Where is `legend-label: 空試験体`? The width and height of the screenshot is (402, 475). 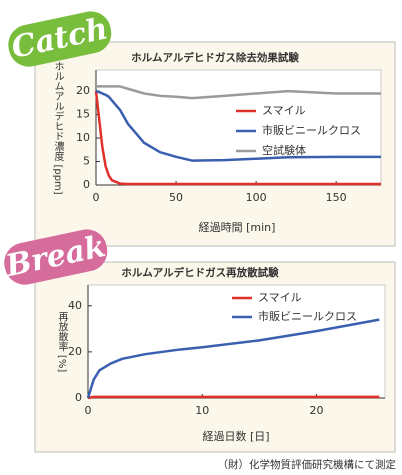 legend-label: 空試験体 is located at coordinates (284, 150).